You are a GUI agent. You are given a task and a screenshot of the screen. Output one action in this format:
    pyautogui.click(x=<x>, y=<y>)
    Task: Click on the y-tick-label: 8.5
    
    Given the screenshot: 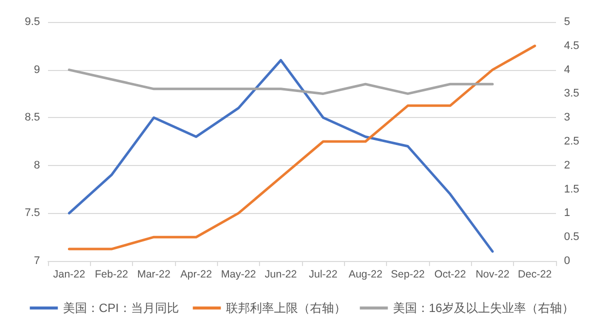 What is the action you would take?
    pyautogui.click(x=32, y=118)
    